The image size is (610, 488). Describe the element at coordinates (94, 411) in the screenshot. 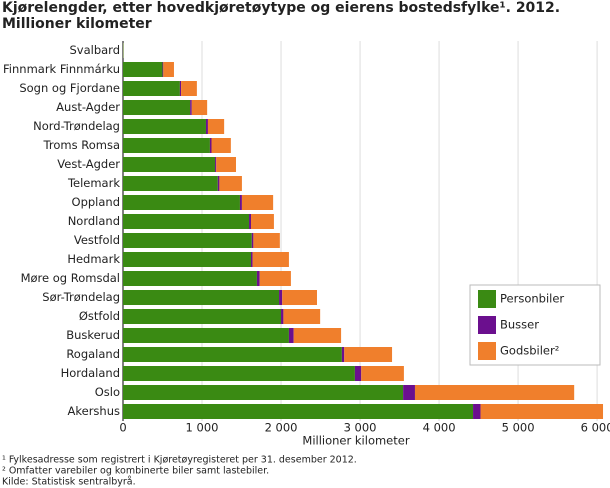

I see `y-tick-label: Akershus` at that location.